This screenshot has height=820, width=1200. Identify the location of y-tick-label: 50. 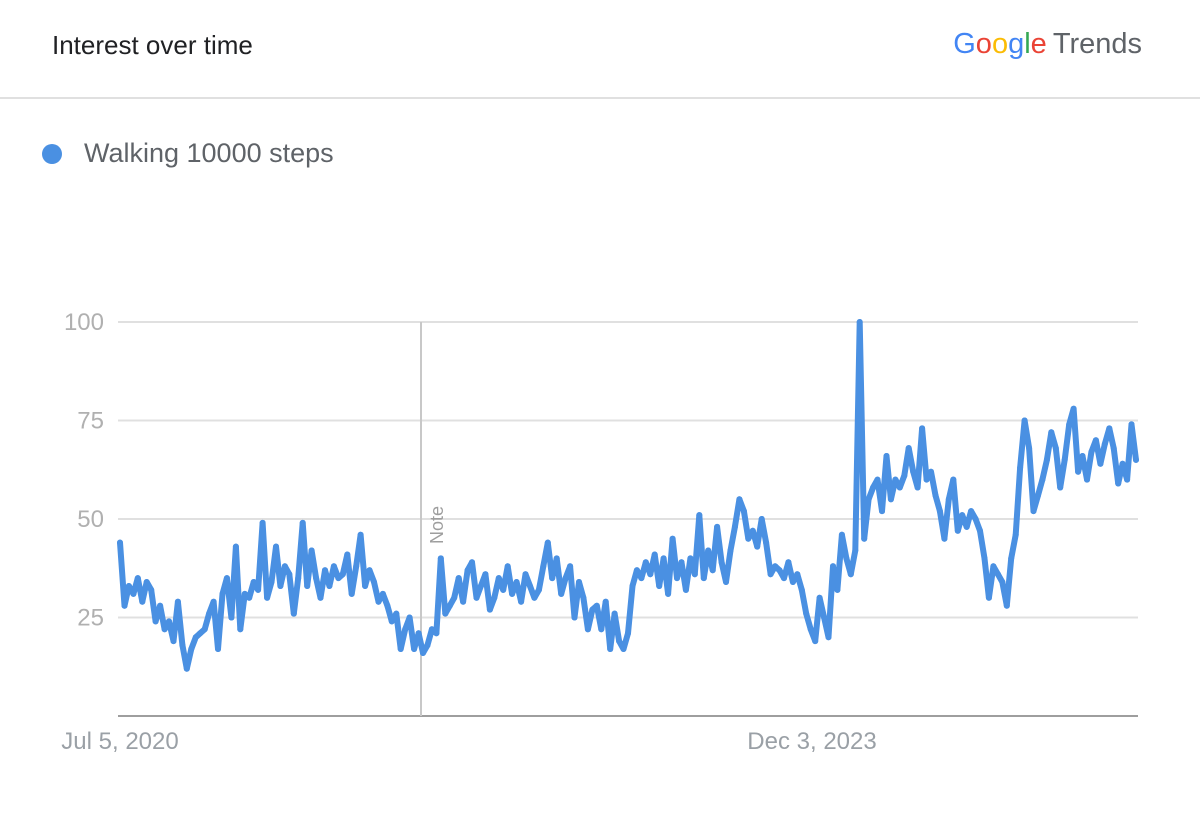
(90, 519).